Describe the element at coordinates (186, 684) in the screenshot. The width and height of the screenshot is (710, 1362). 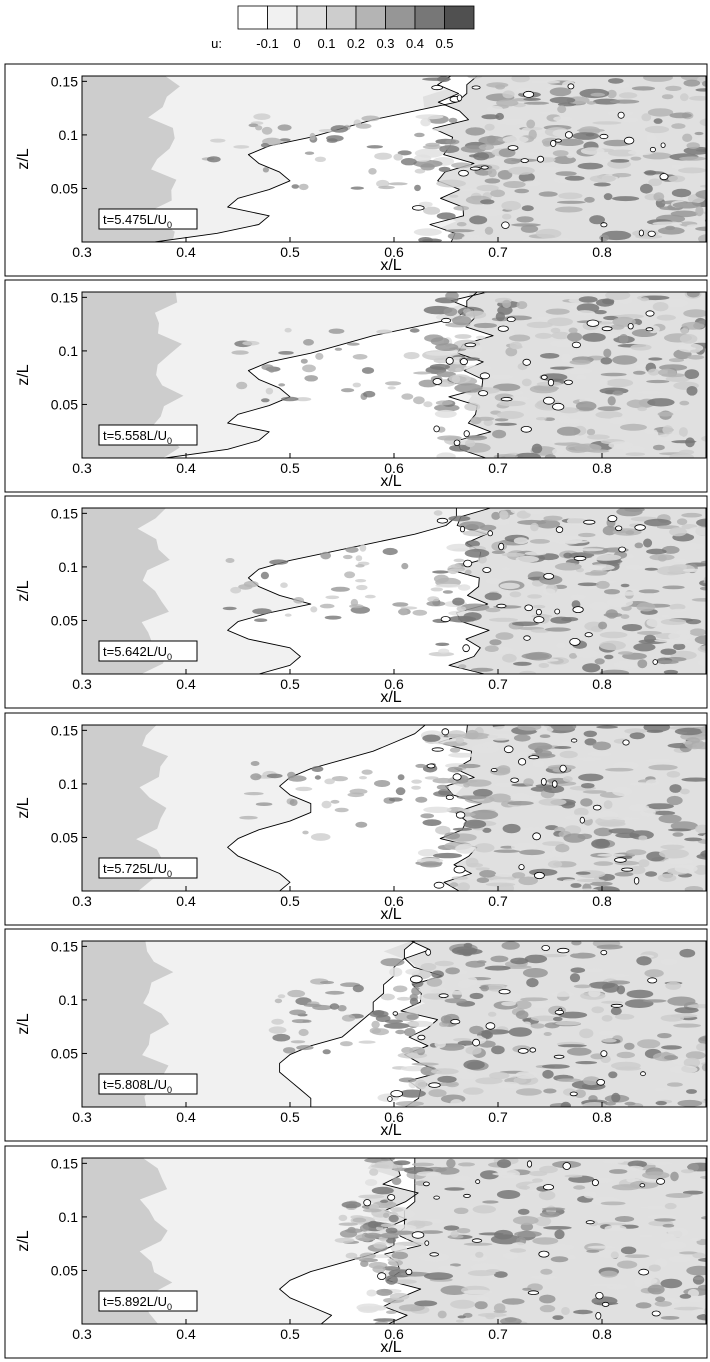
I see `x-tick-label: 0.4` at that location.